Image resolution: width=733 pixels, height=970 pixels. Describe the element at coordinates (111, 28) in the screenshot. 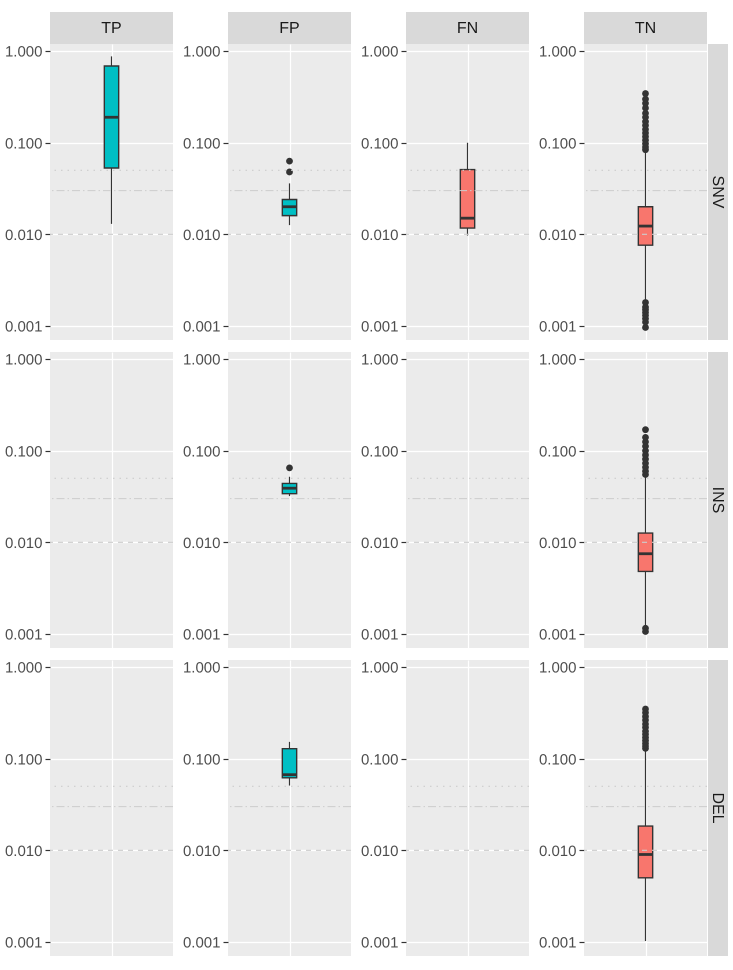

I see `chart-title: TP` at that location.